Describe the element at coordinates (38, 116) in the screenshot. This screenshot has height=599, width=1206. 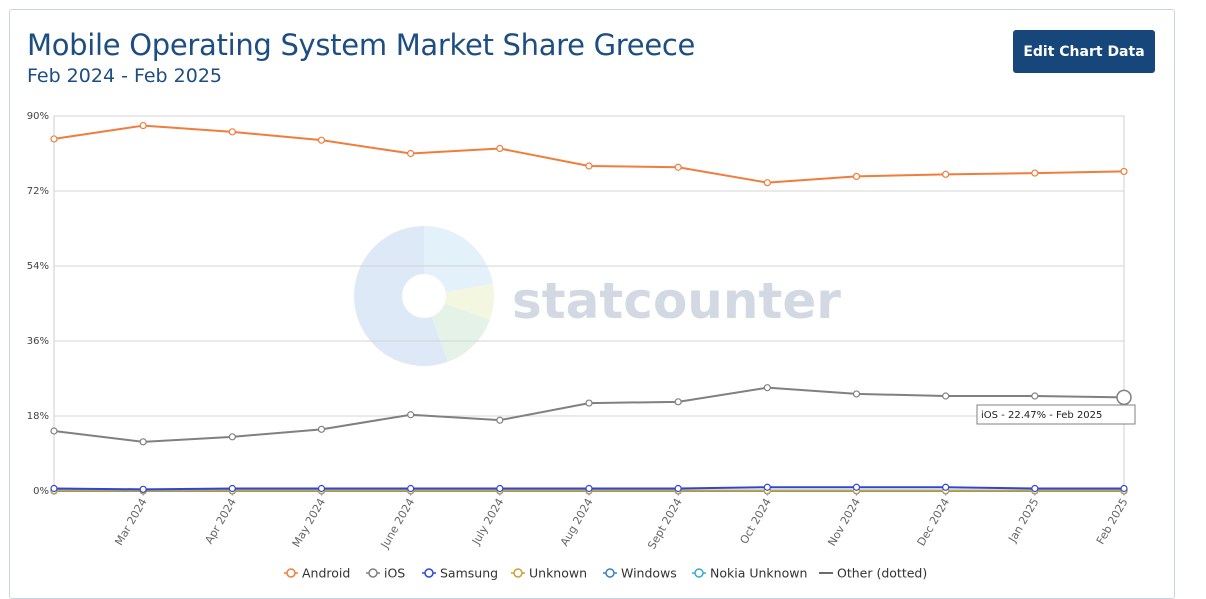
I see `y-tick-label: 90%` at that location.